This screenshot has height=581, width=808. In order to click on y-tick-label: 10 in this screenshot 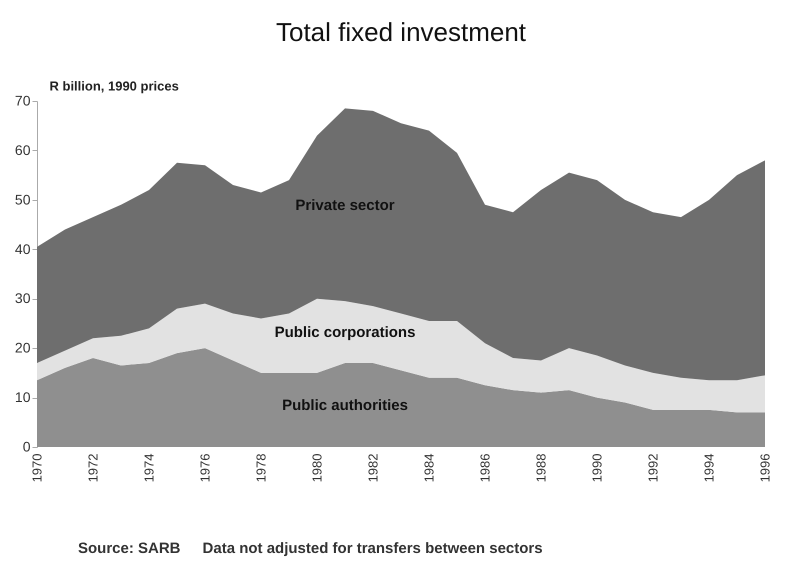, I will do `click(22, 397)`.